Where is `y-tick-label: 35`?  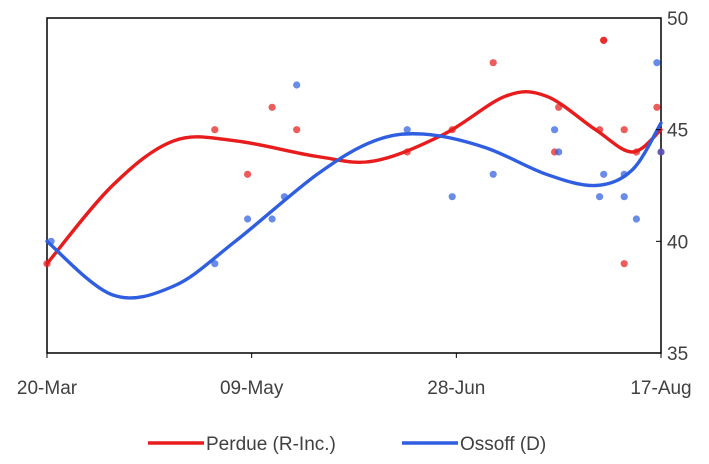
y-tick-label: 35 is located at coordinates (677, 354).